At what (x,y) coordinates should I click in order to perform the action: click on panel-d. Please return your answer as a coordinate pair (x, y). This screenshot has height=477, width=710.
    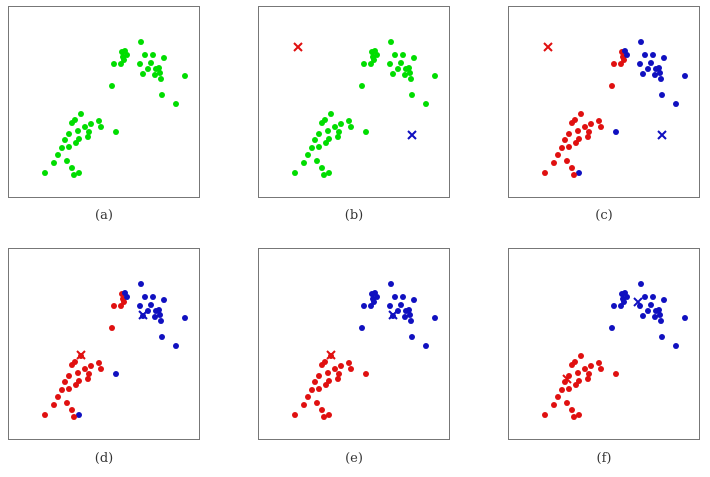
    Looking at the image, I should click on (104, 344).